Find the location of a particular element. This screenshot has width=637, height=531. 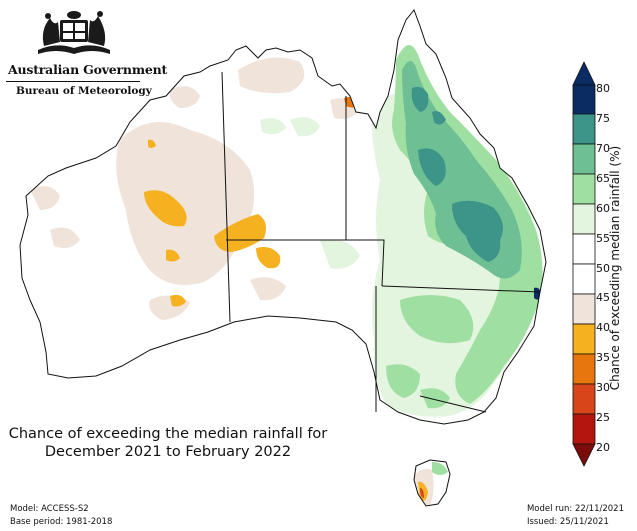

coat-of-arms-logo is located at coordinates (74, 32).